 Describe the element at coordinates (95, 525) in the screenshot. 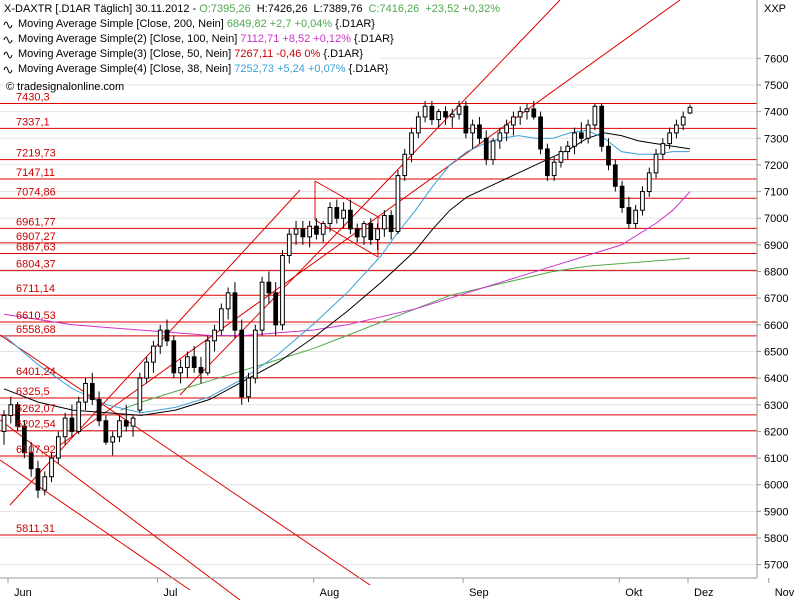

I see `downtrend-line-bottom` at that location.